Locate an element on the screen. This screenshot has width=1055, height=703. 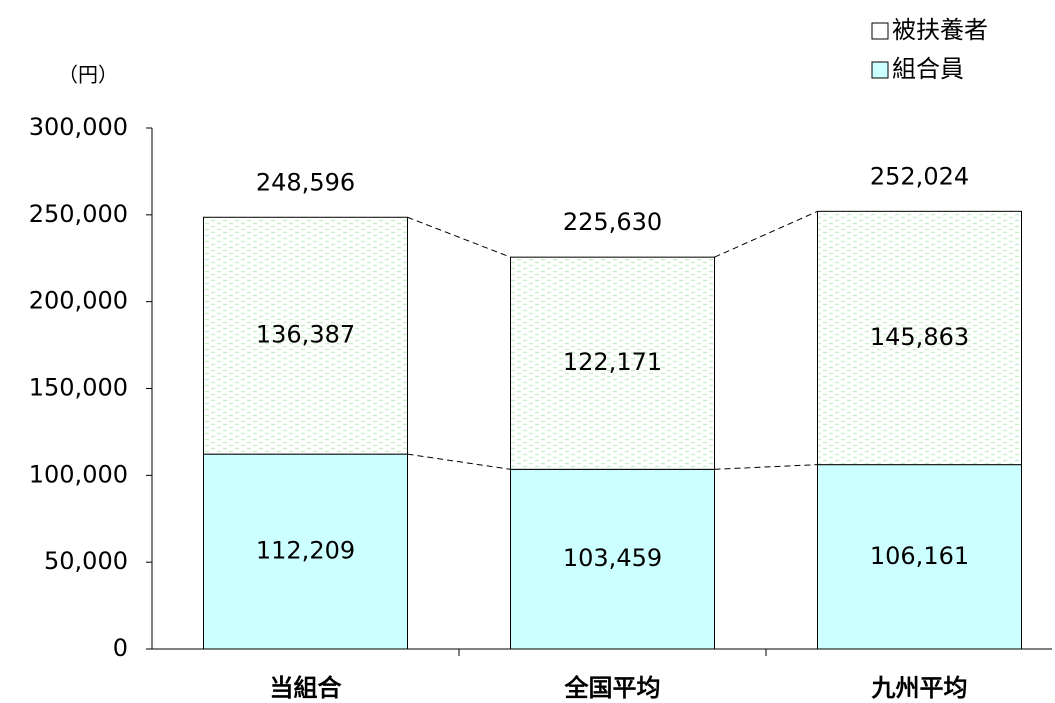
legend-label: 被扶養者 is located at coordinates (940, 30).